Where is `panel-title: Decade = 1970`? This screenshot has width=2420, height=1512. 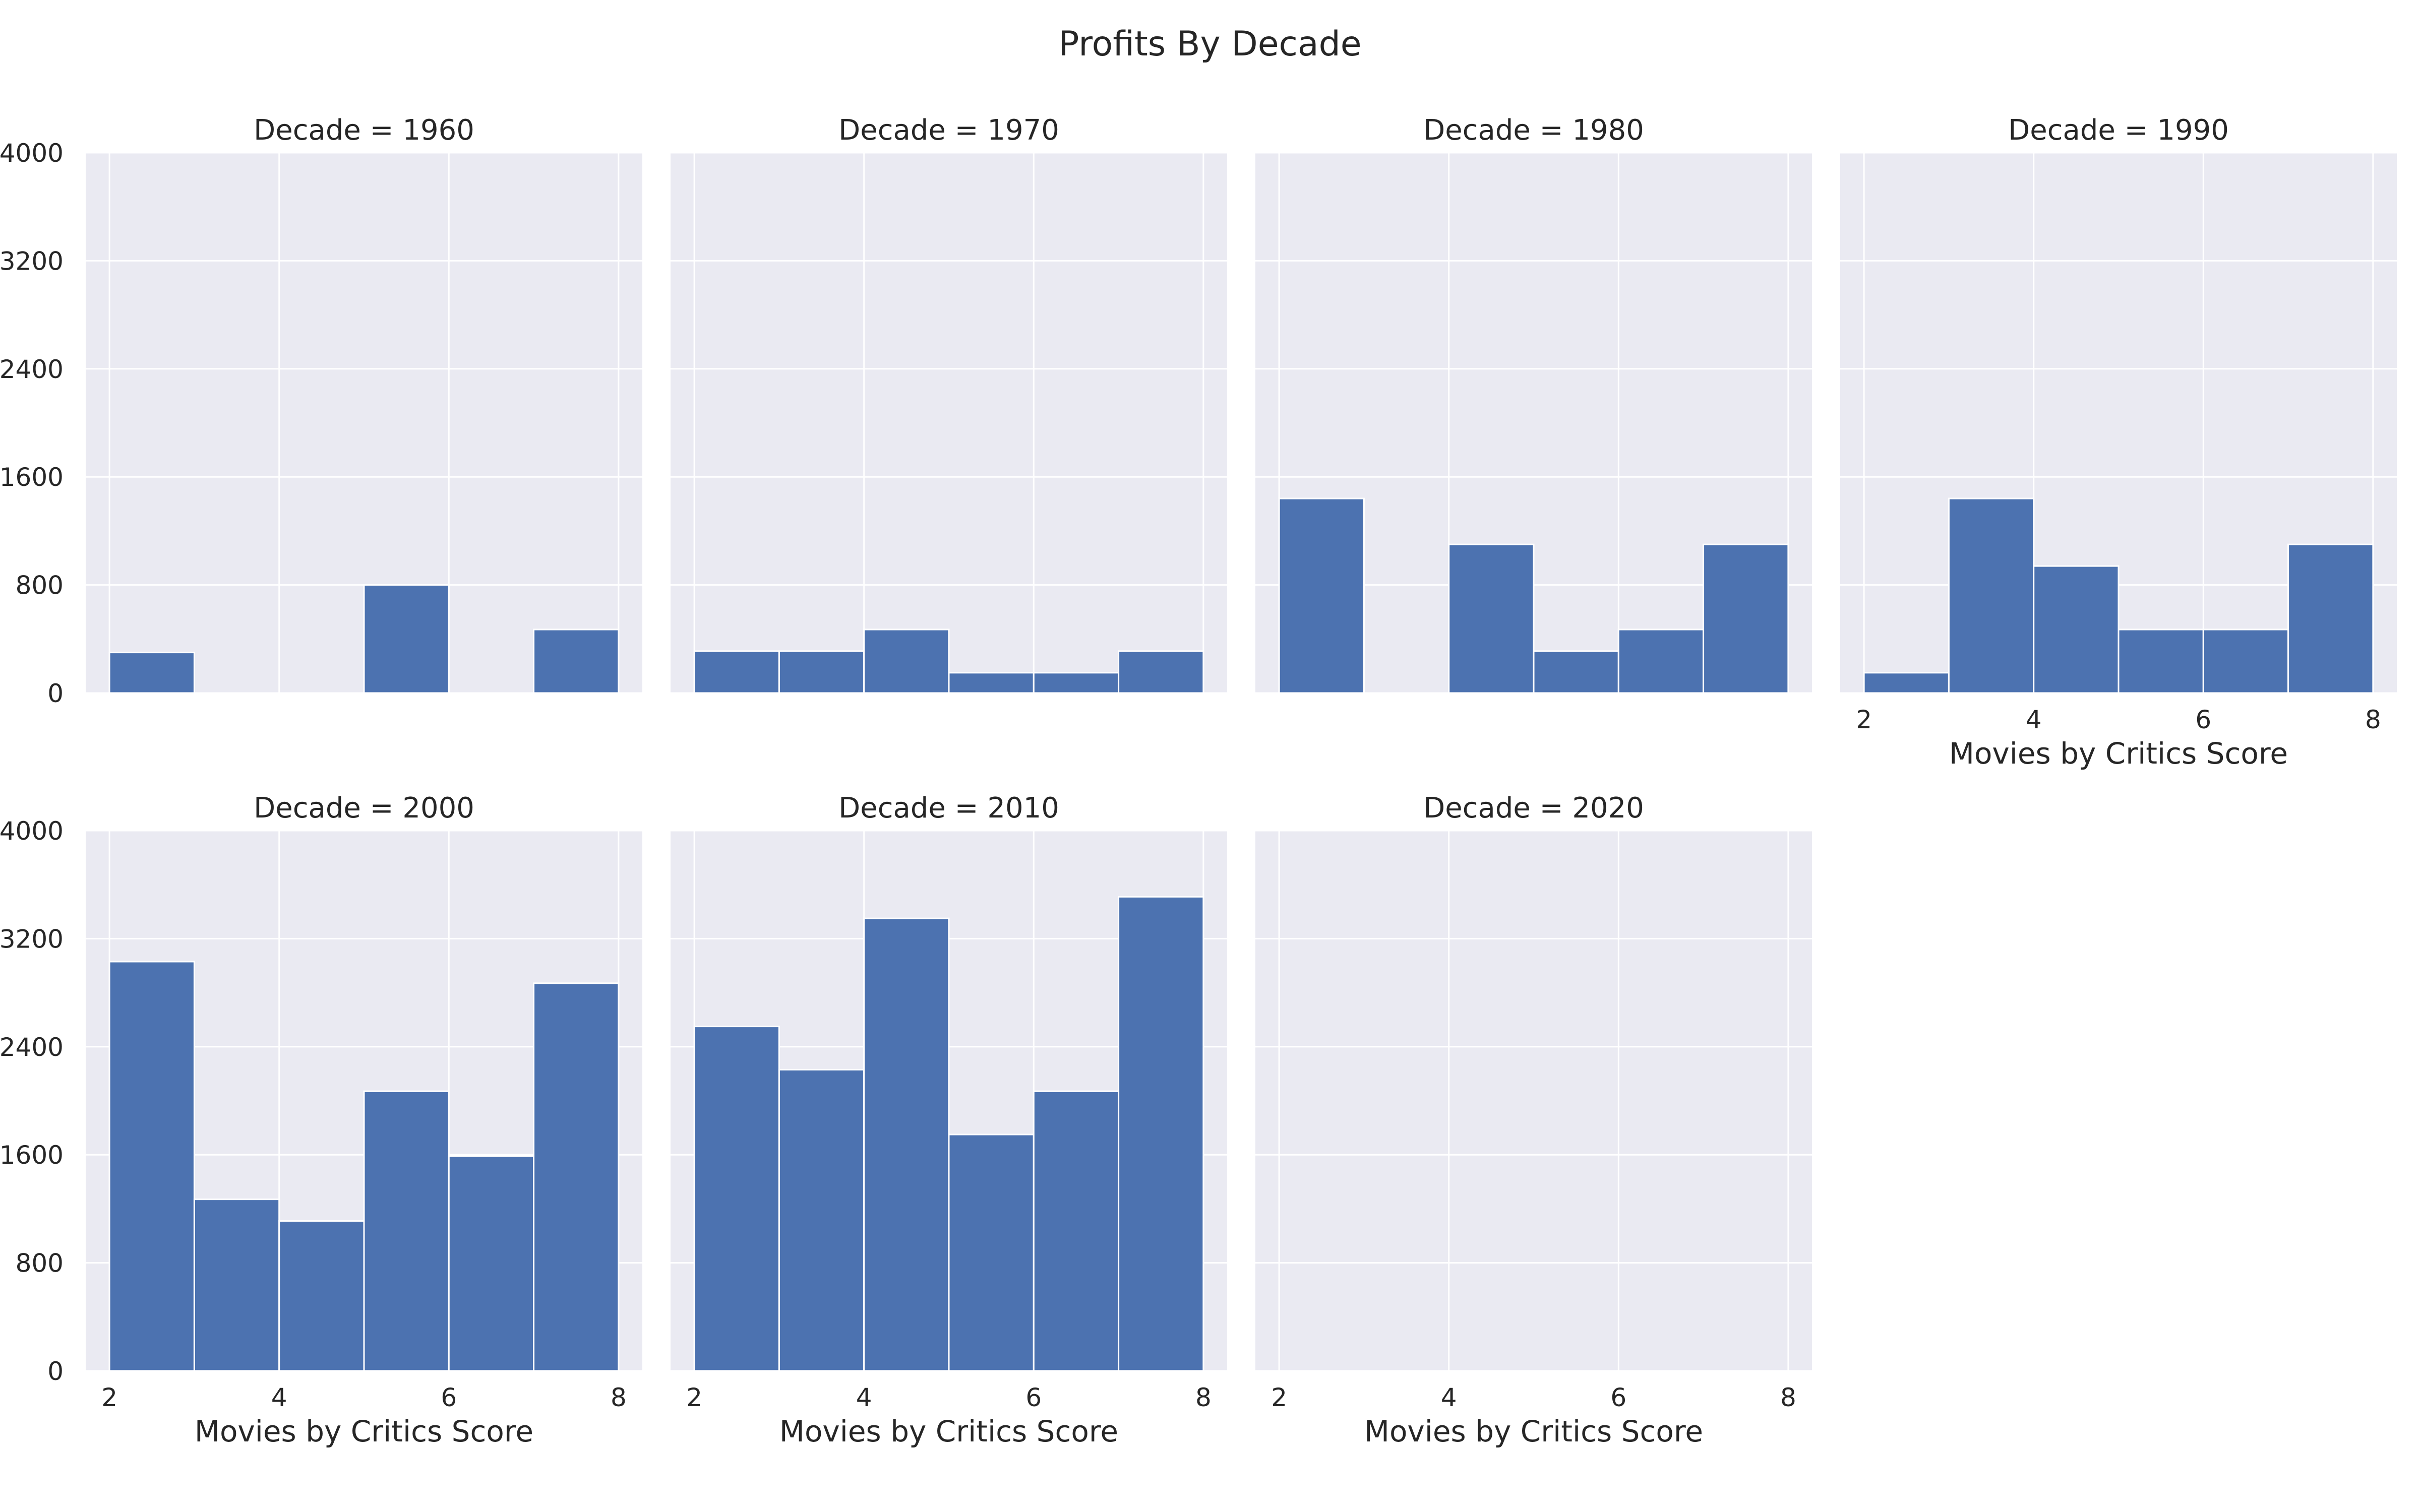
panel-title: Decade = 1970 is located at coordinates (948, 130).